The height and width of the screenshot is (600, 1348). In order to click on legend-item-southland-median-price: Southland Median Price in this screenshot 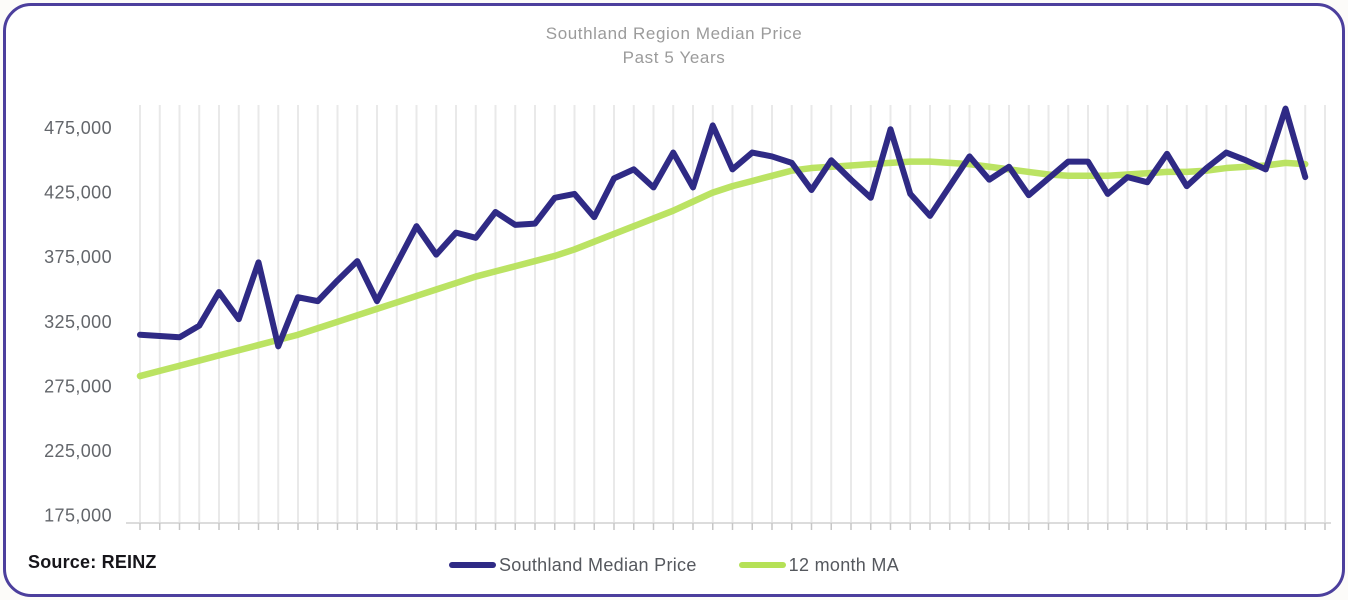, I will do `click(572, 565)`.